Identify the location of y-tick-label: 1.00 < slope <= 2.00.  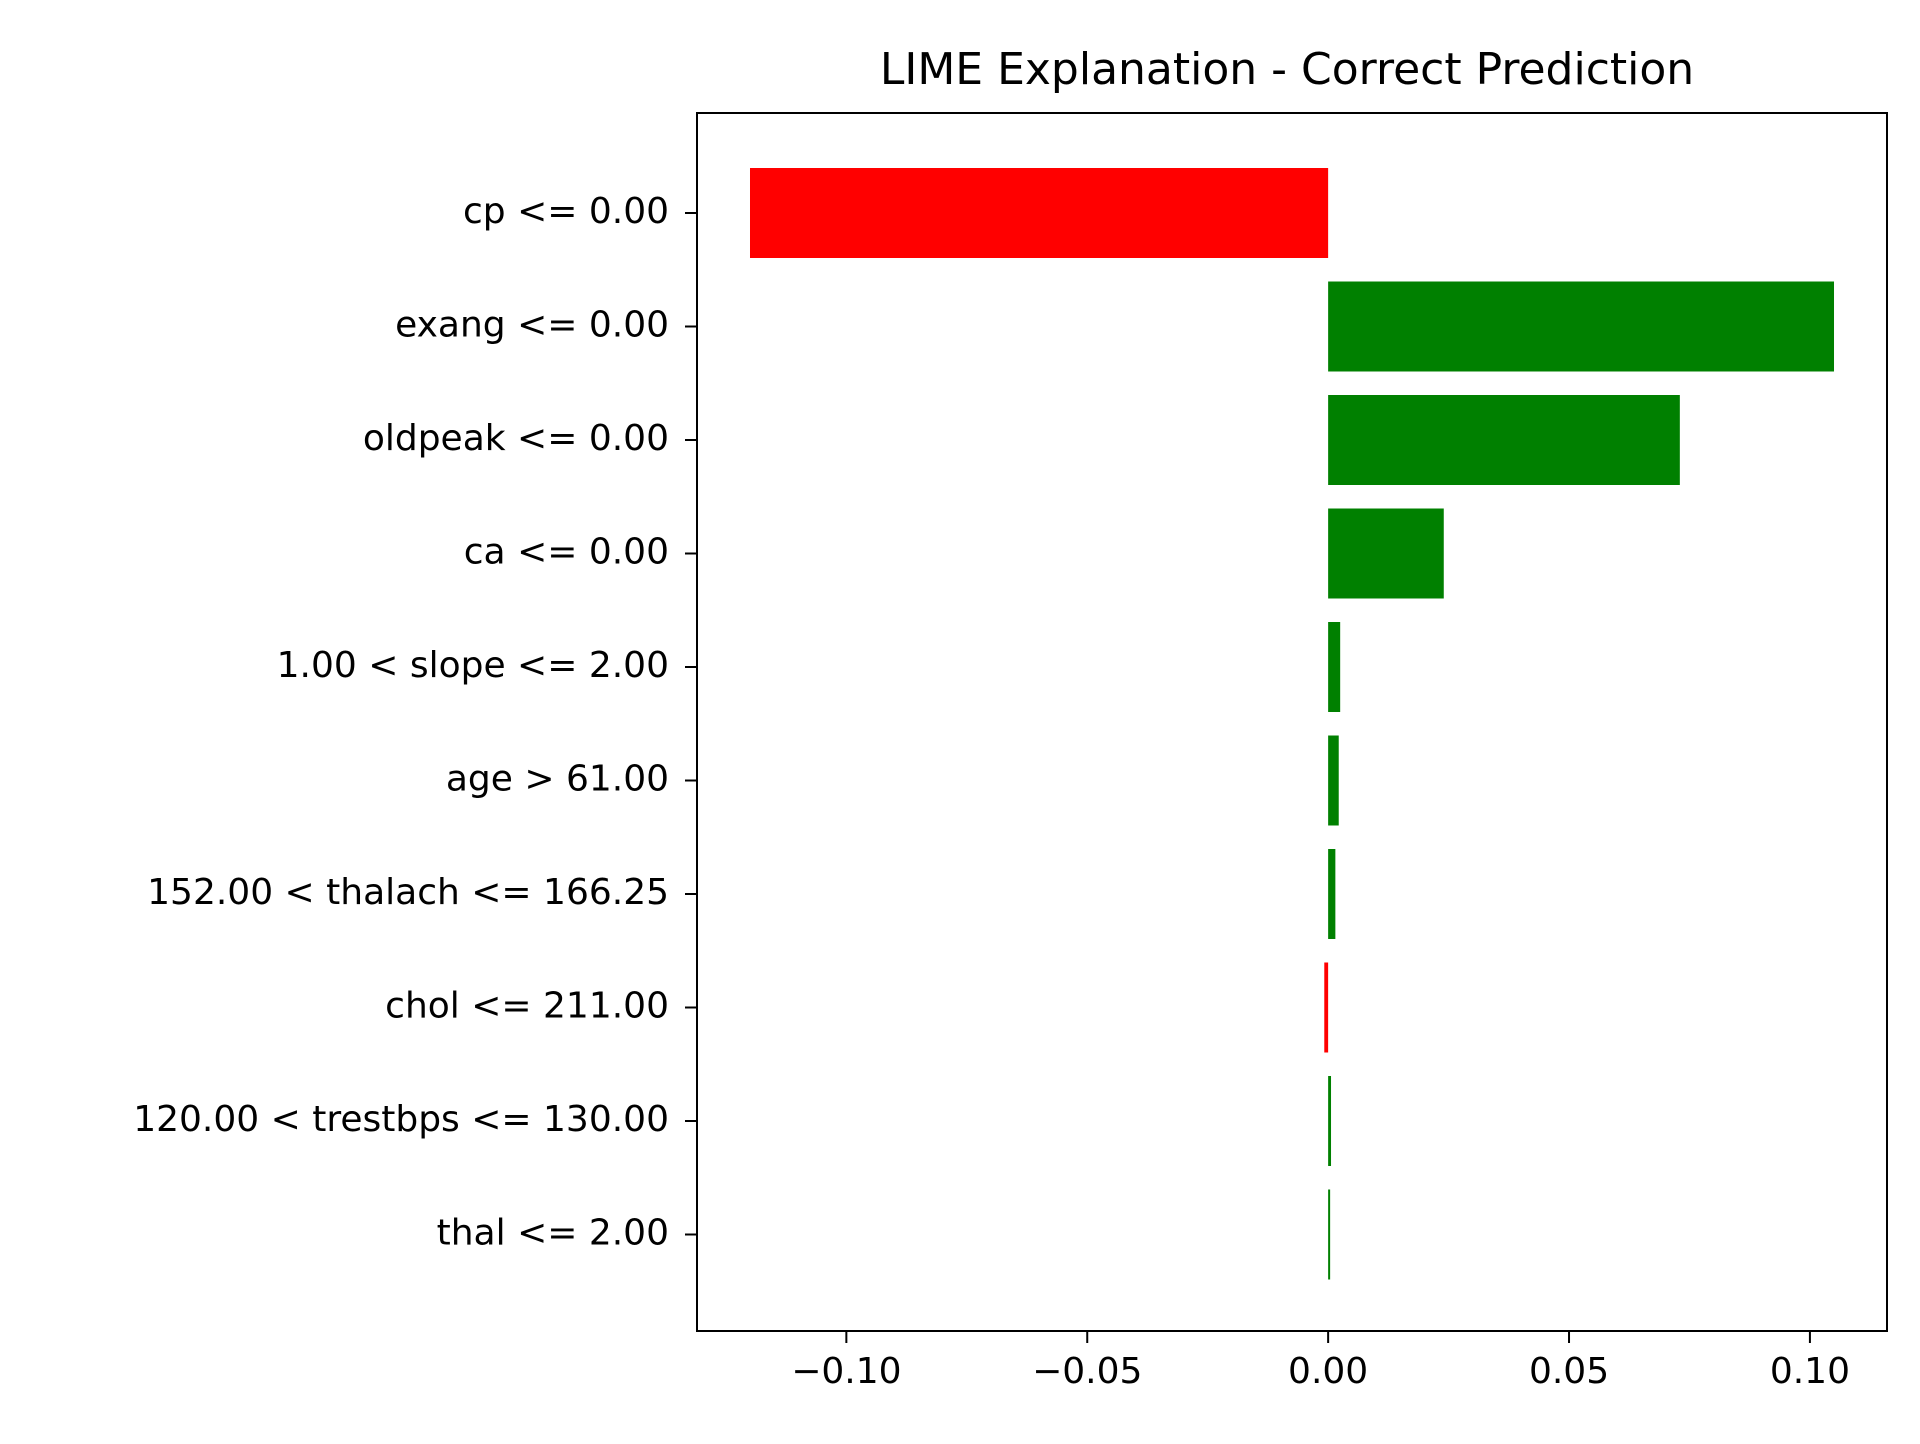
(473, 665).